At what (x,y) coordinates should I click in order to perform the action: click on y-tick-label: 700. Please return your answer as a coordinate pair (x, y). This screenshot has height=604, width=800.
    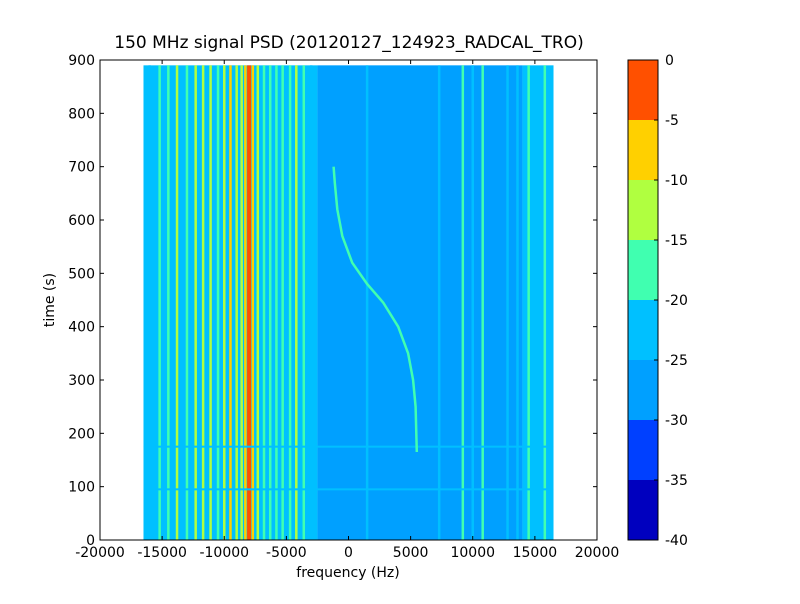
    Looking at the image, I should click on (81, 168).